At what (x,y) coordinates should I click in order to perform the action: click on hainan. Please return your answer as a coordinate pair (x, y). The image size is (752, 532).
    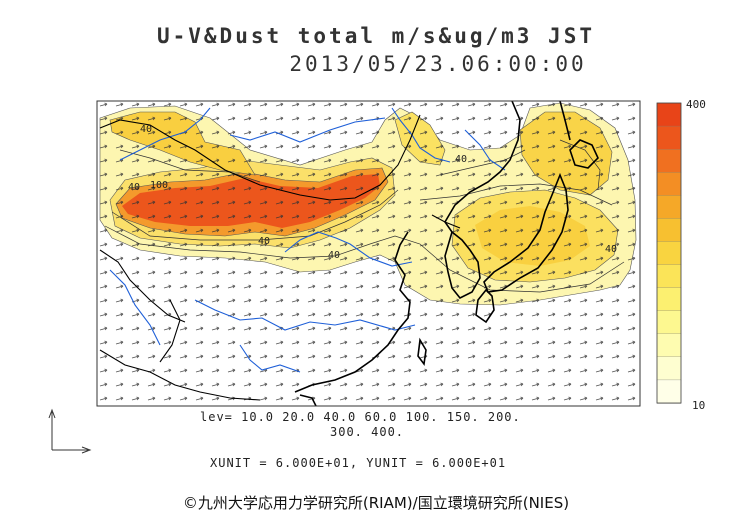
    Looking at the image, I should click on (308, 400).